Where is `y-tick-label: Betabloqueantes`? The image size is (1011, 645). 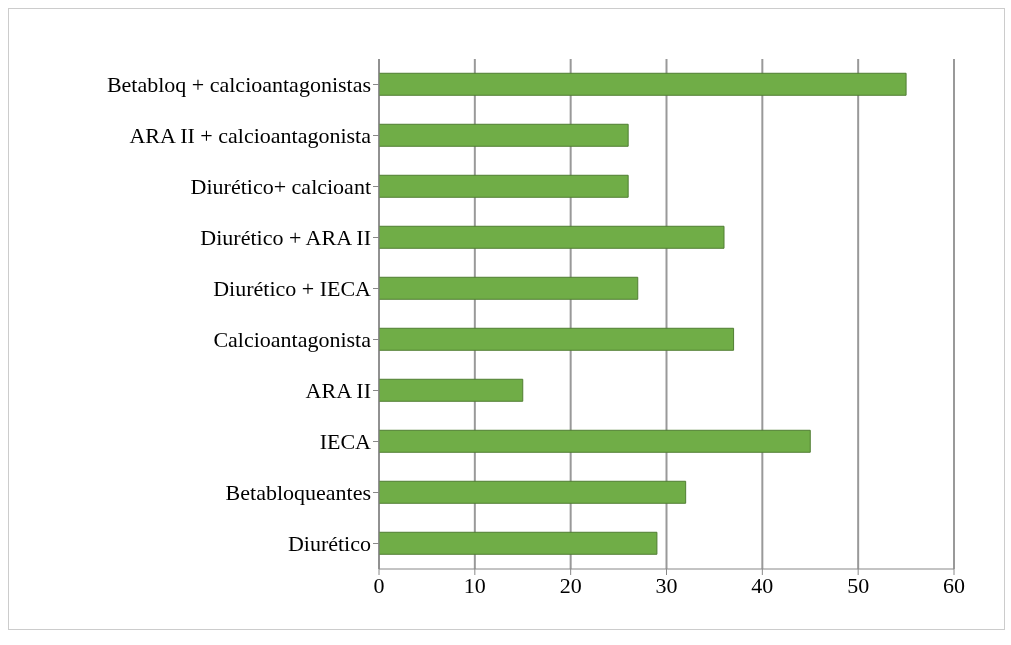 y-tick-label: Betabloqueantes is located at coordinates (298, 493).